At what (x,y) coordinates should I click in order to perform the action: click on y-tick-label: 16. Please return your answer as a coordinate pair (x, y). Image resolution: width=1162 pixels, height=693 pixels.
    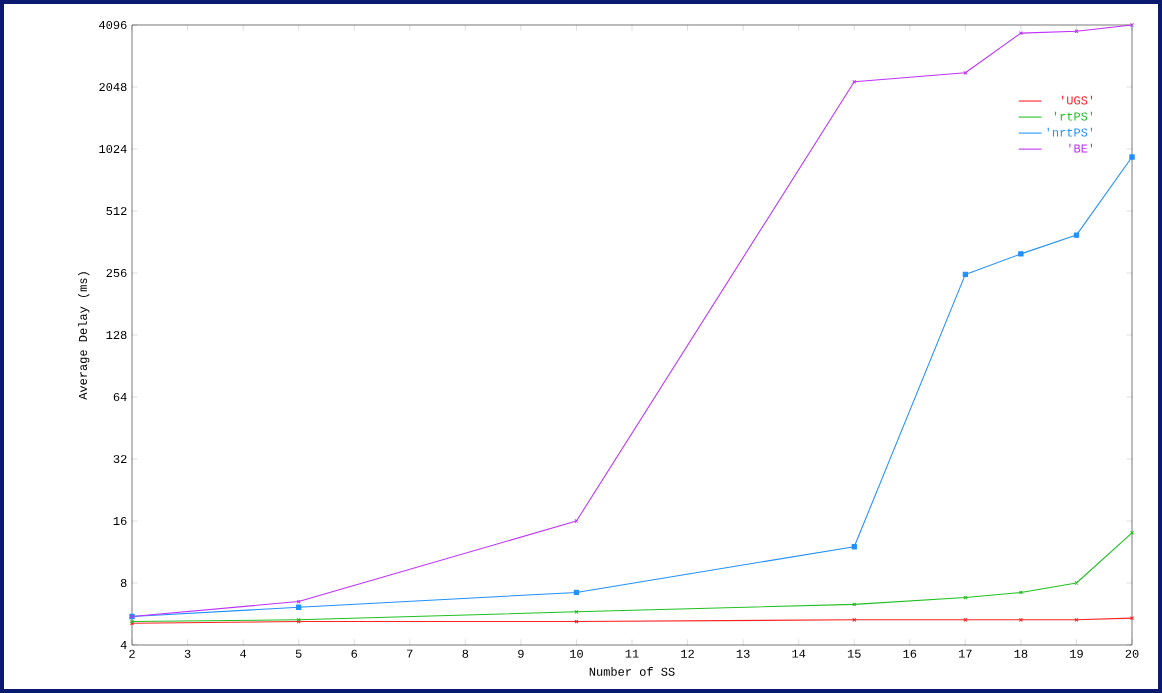
    Looking at the image, I should click on (120, 521).